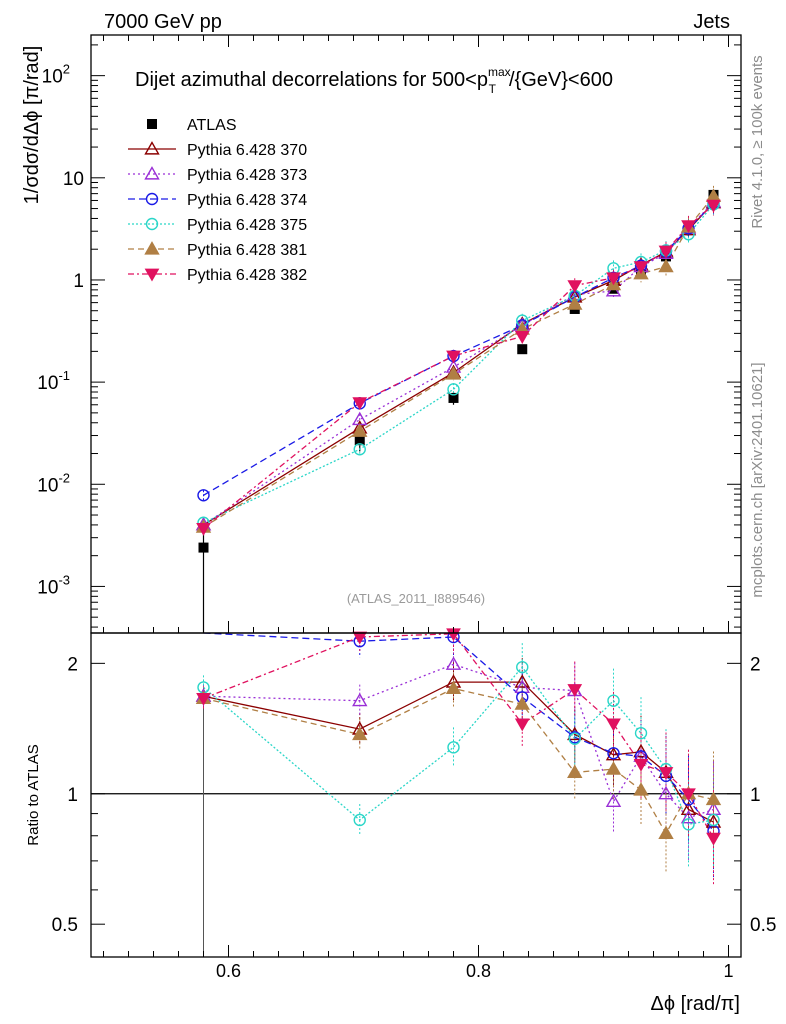  Describe the element at coordinates (478, 971) in the screenshot. I see `x-tick-label: 0.8` at that location.